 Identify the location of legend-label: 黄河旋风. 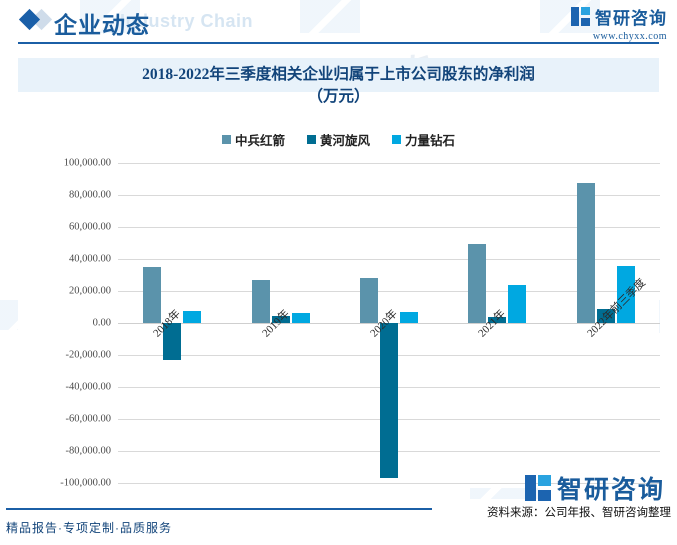
(344, 141).